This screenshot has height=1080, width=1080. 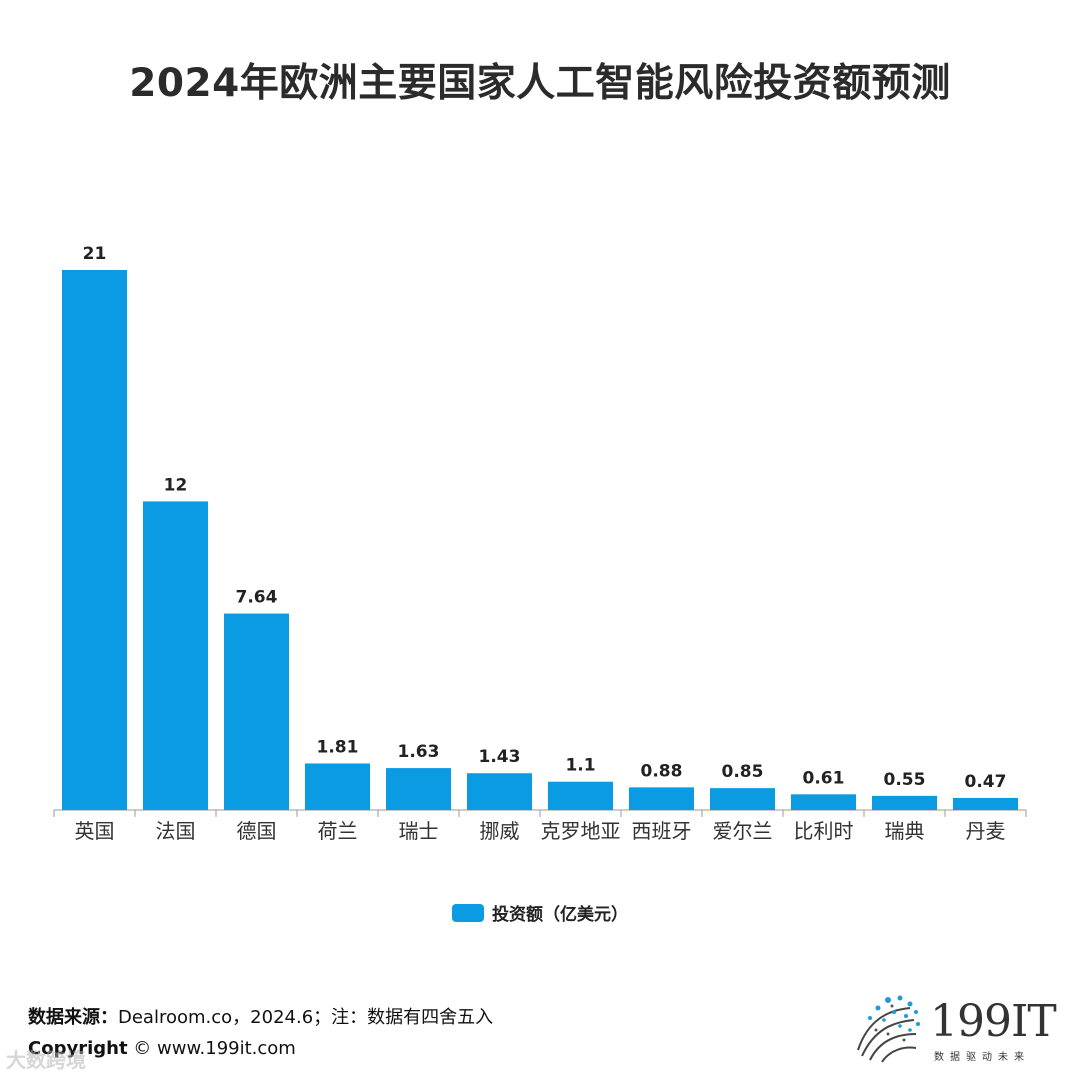 I want to click on x-tick-label: 荷兰, so click(x=338, y=831).